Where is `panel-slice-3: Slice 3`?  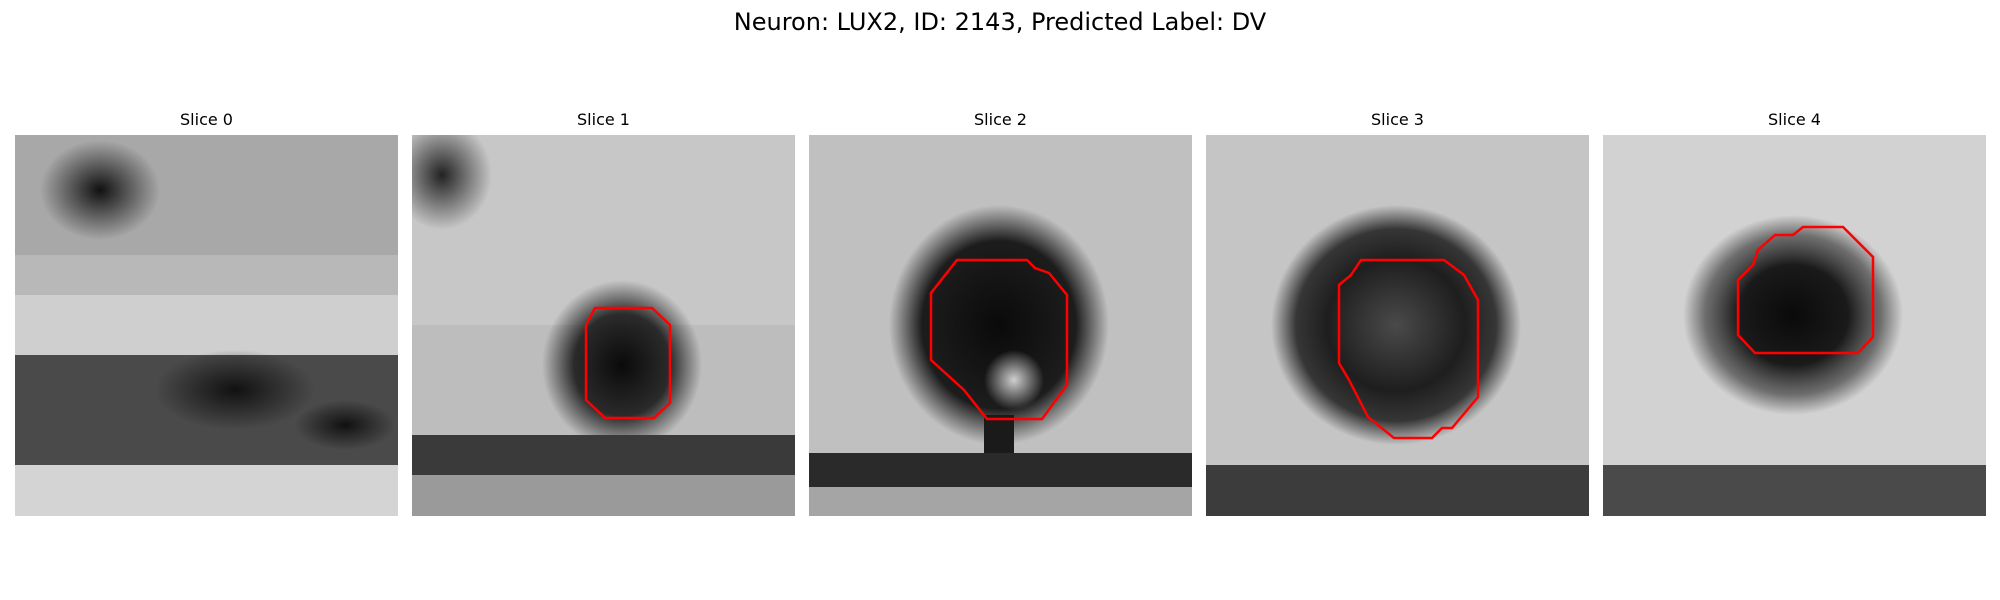 panel-slice-3: Slice 3 is located at coordinates (1397, 313).